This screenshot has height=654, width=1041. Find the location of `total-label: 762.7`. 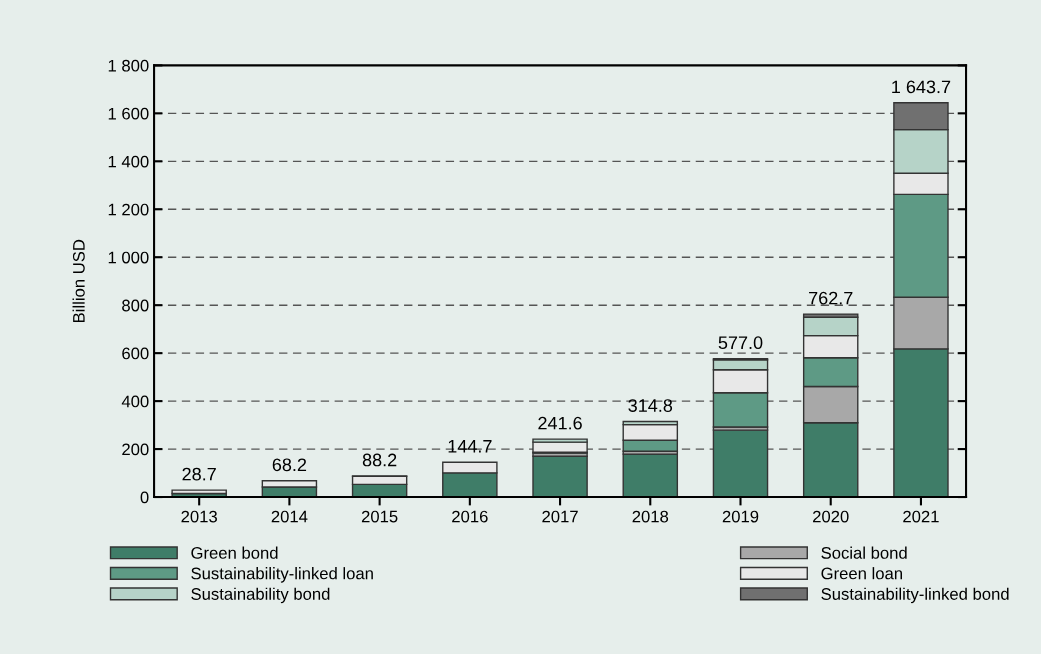

total-label: 762.7 is located at coordinates (831, 298).